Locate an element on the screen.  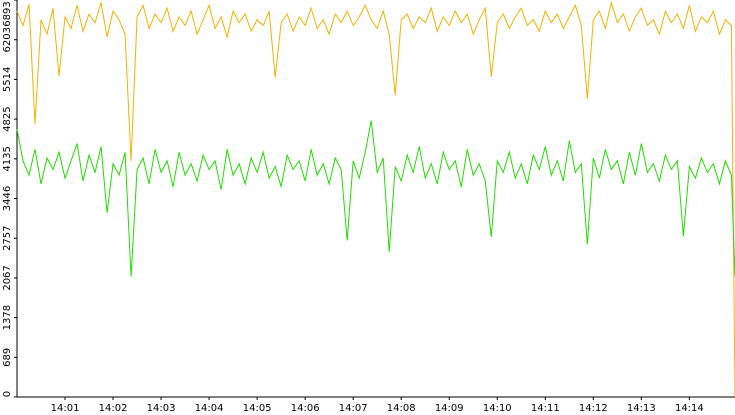
y-tick-label: 1378 is located at coordinates (7, 317).